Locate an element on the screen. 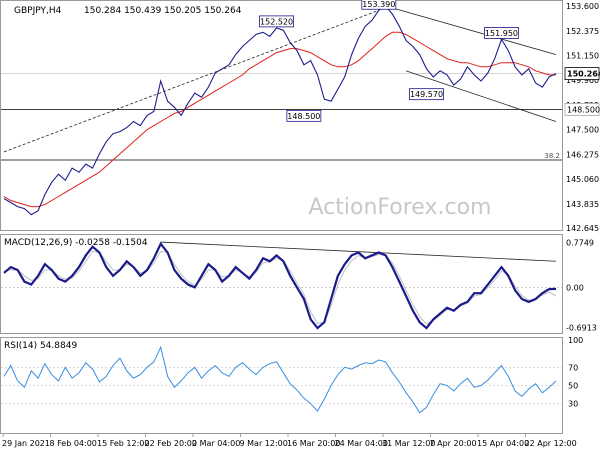  price-annotation-label: 152.520 is located at coordinates (276, 21).